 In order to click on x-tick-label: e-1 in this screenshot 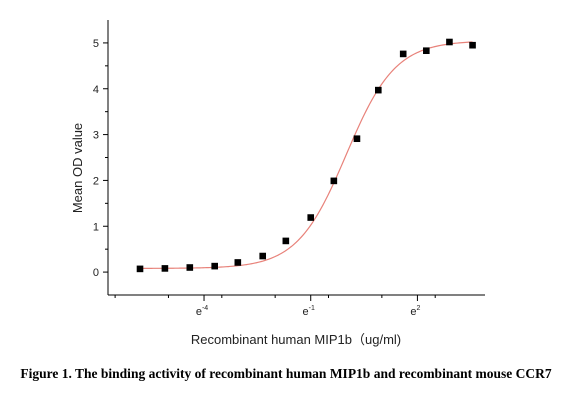, I will do `click(309, 311)`.